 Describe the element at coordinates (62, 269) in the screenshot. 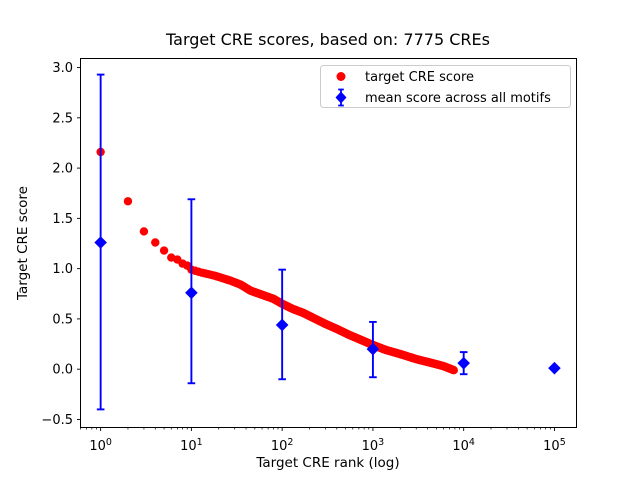

I see `y-tick-label: 1.0` at that location.